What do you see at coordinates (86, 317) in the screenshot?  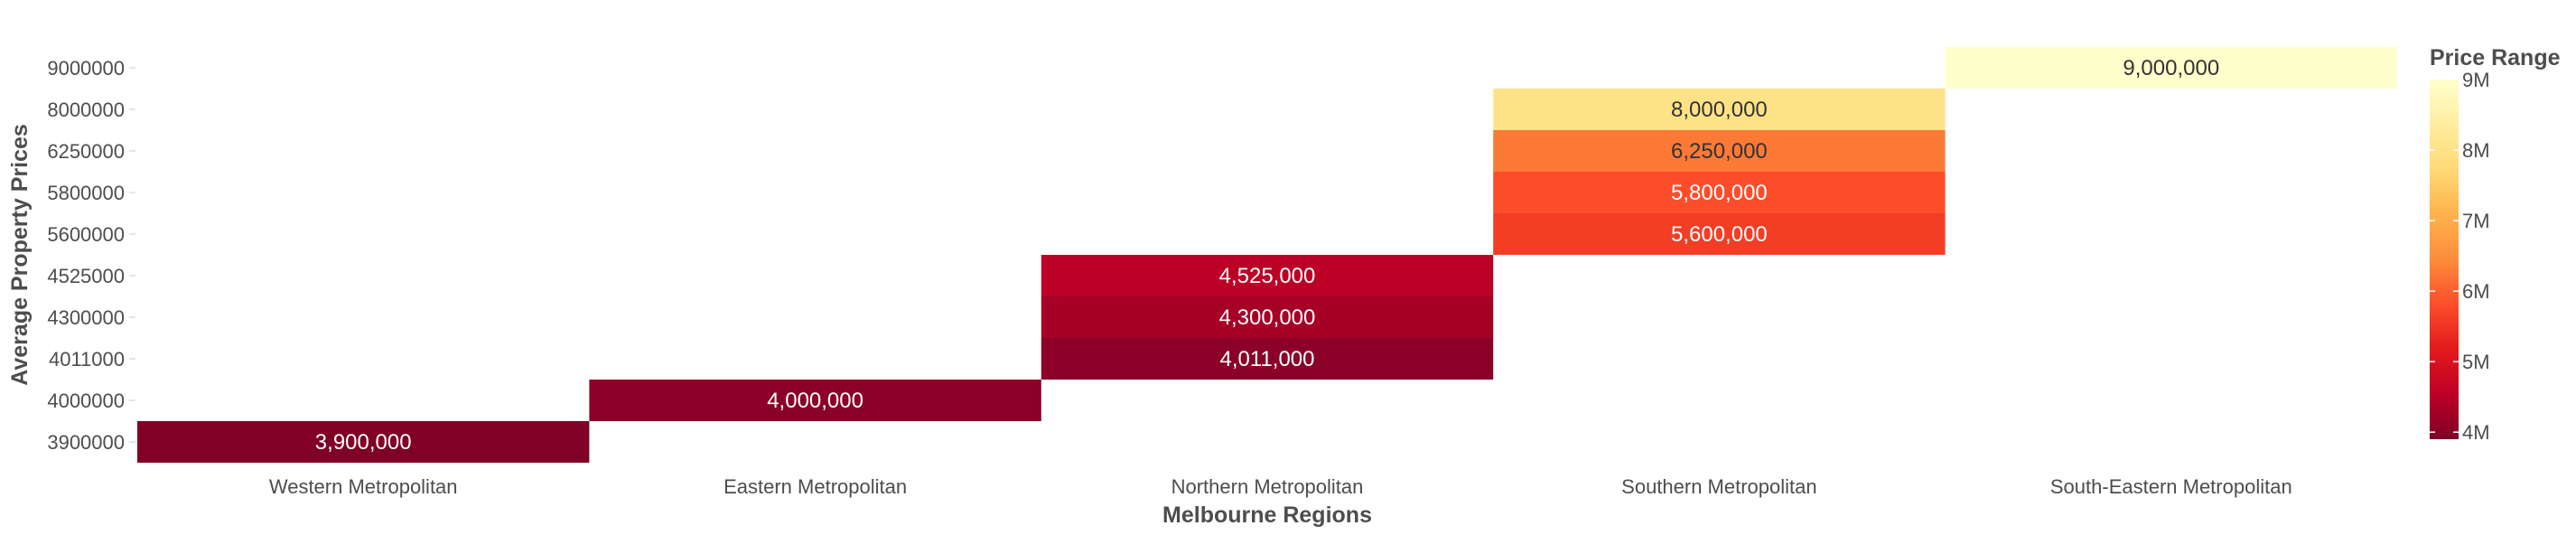 I see `y-tick-label: 4300000` at bounding box center [86, 317].